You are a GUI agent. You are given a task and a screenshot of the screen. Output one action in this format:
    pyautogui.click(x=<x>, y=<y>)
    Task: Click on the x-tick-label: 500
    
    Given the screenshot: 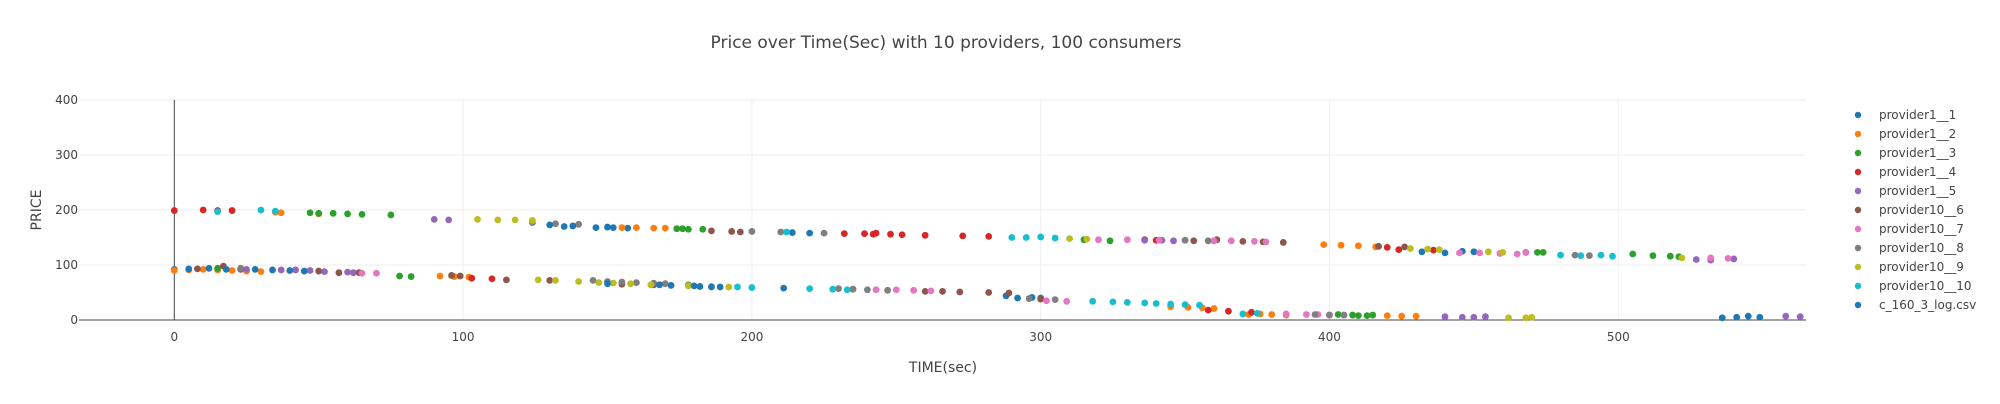 What is the action you would take?
    pyautogui.click(x=1618, y=337)
    